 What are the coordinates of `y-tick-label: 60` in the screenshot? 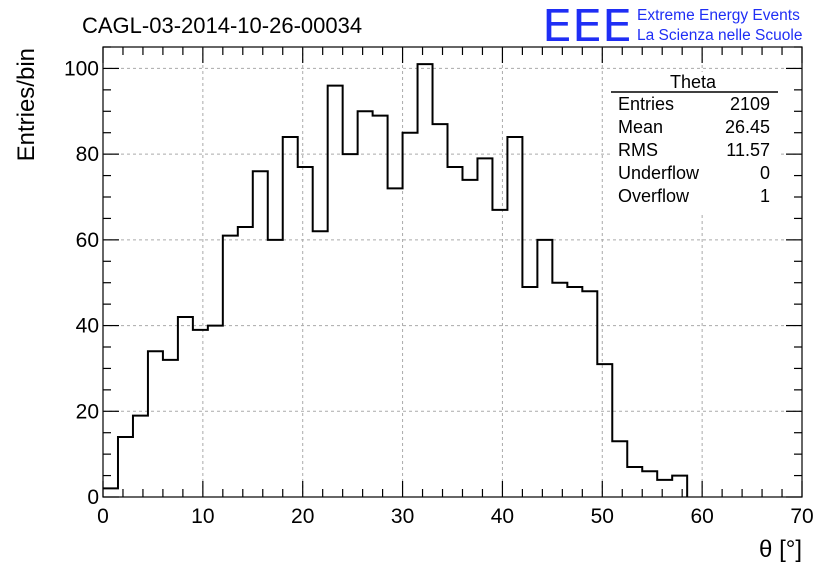 It's located at (87, 240).